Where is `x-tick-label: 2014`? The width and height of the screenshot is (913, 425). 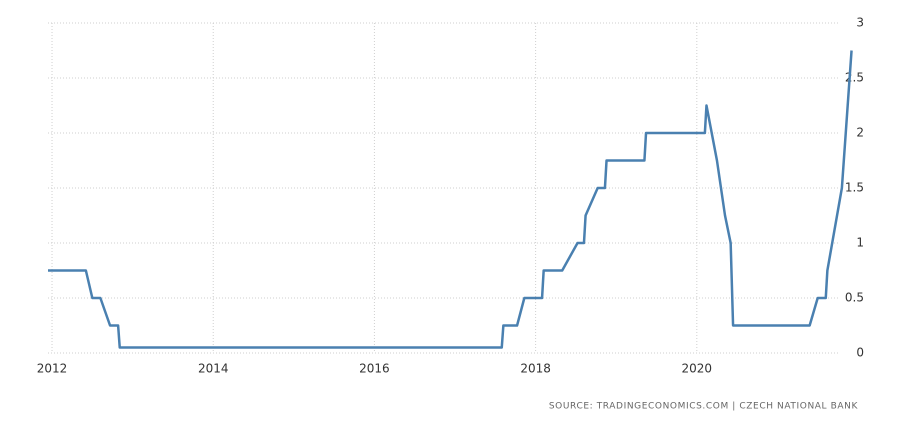
x-tick-label: 2014 is located at coordinates (213, 369).